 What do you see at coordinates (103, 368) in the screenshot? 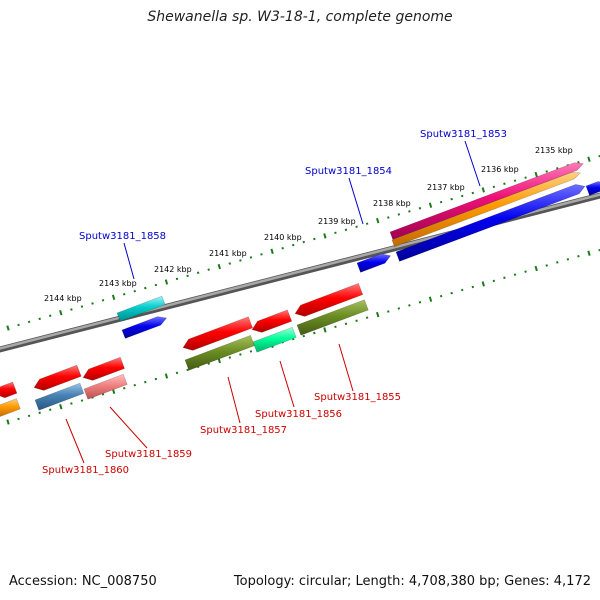
I see `gene-1859-red-arrow` at bounding box center [103, 368].